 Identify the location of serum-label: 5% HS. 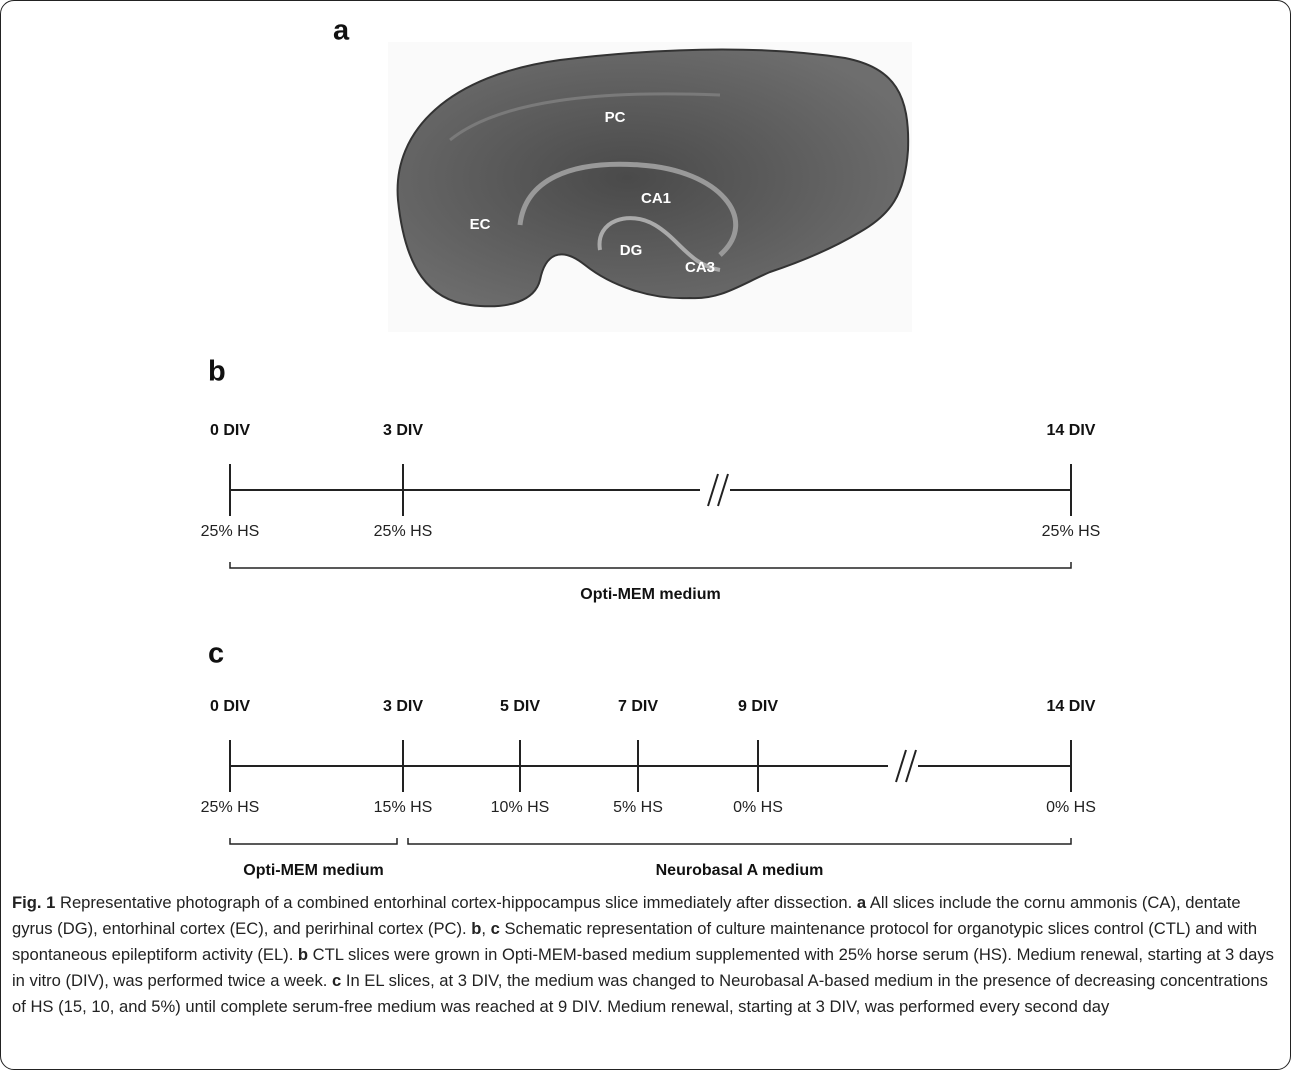
(638, 807).